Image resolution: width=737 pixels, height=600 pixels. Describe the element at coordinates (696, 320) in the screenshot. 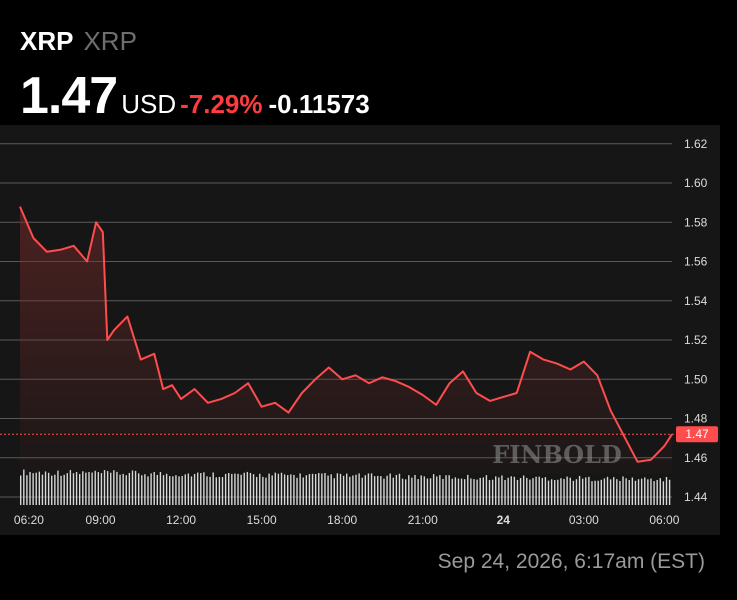

I see `y-axis: 1.62 1.60 1.58 1.56 1.54 1.52 1.50 1.48 1.46 1.44` at that location.